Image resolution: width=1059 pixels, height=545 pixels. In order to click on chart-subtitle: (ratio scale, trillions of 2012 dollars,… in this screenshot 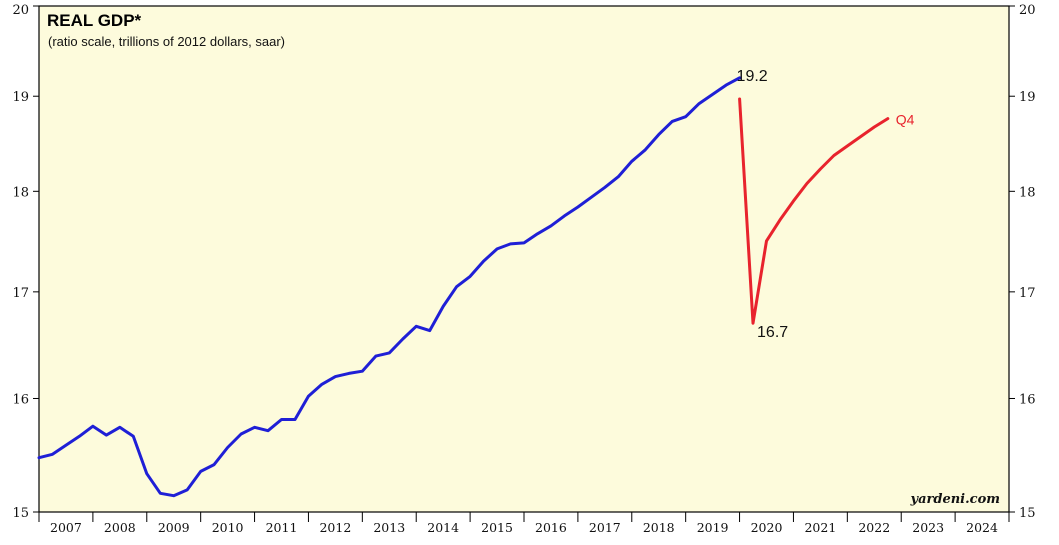, I will do `click(166, 41)`.